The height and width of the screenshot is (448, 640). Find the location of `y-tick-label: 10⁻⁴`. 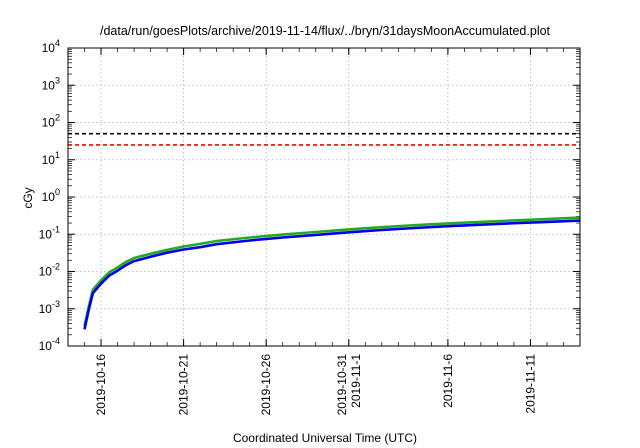

y-tick-label: 10⁻⁴ is located at coordinates (49, 344).